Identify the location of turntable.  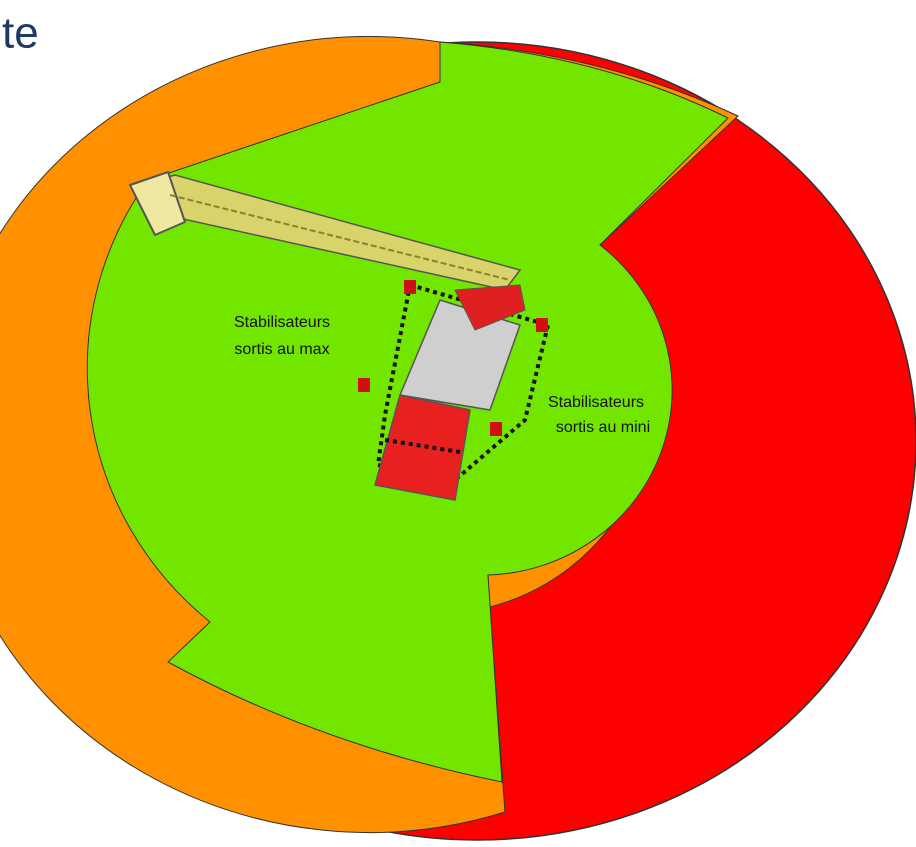
(490, 307).